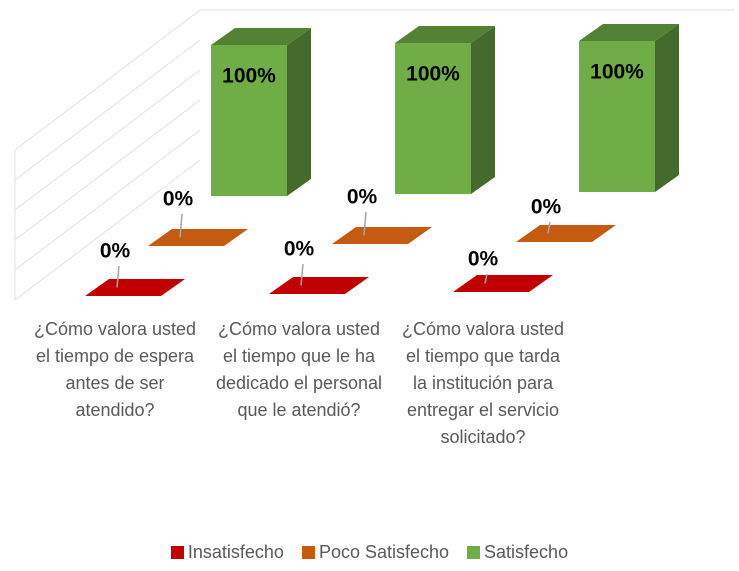 Image resolution: width=739 pixels, height=571 pixels. I want to click on legend-label: Poco Satisfecho, so click(384, 552).